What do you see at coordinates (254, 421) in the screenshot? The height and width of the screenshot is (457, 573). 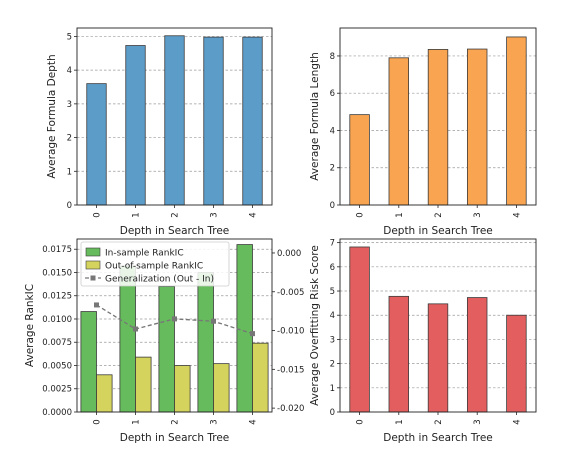 I see `panel3-xtick-label: 4` at bounding box center [254, 421].